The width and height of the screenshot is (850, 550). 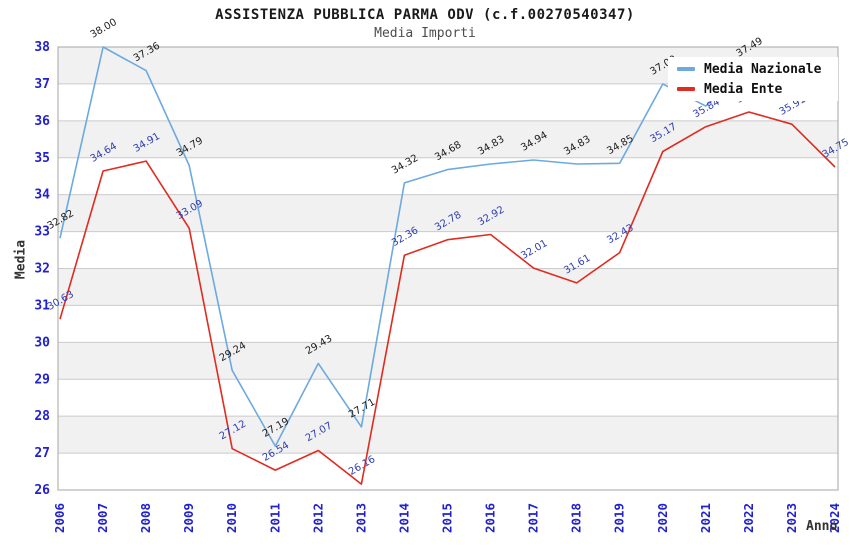 I want to click on x-tick-label: 2023, so click(x=791, y=518).